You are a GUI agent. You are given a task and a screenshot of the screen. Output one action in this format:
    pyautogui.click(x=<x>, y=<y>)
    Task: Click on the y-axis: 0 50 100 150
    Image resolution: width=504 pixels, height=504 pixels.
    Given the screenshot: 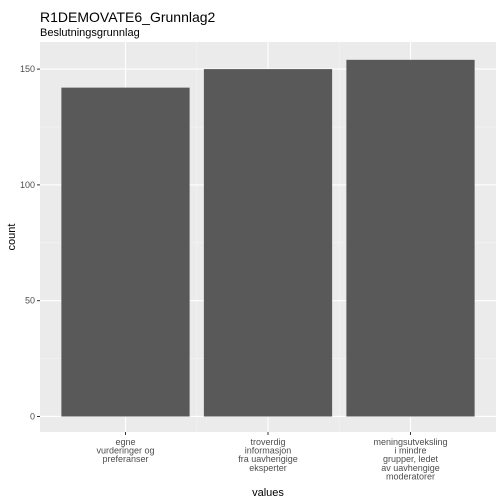 What is the action you would take?
    pyautogui.click(x=30, y=242)
    